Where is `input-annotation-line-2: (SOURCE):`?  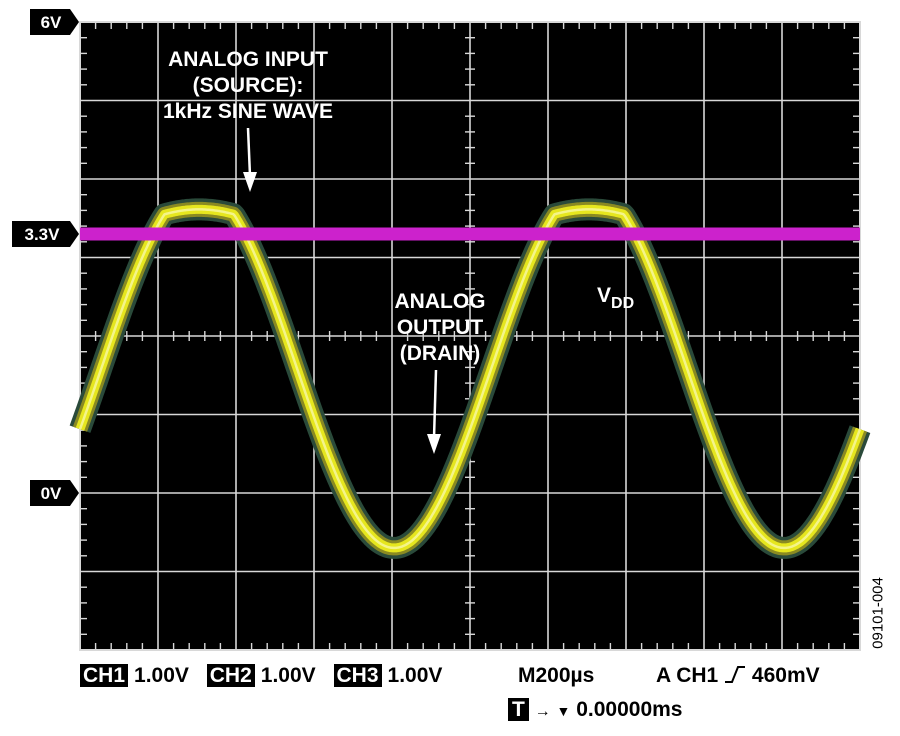
input-annotation-line-2: (SOURCE): is located at coordinates (248, 85).